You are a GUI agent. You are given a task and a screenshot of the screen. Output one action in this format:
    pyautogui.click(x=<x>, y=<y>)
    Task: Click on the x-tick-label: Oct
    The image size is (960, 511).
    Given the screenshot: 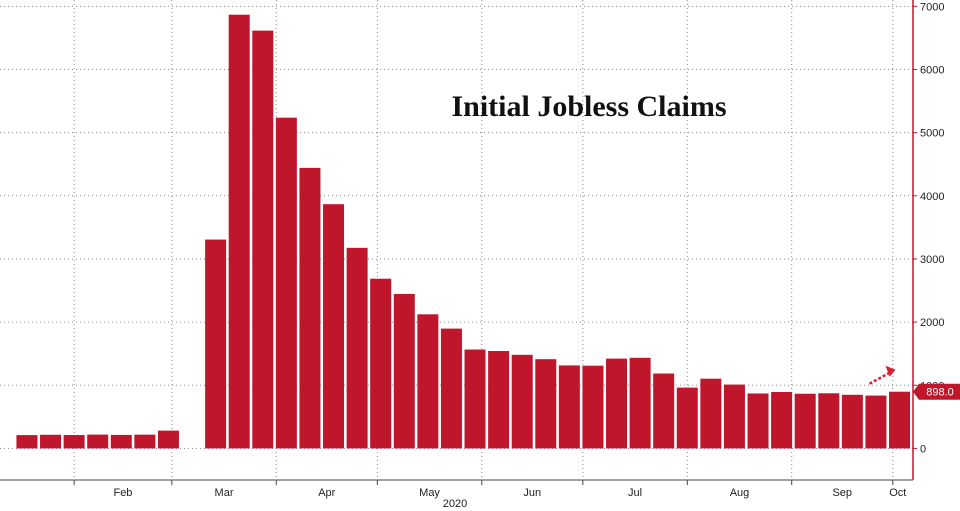 What is the action you would take?
    pyautogui.click(x=897, y=493)
    